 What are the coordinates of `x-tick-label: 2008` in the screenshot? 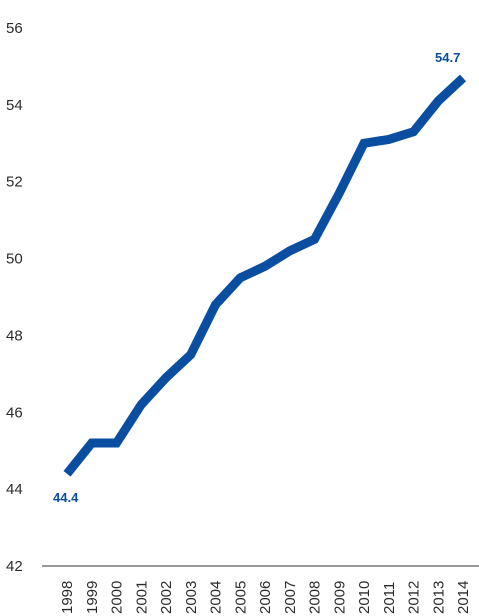 It's located at (315, 597).